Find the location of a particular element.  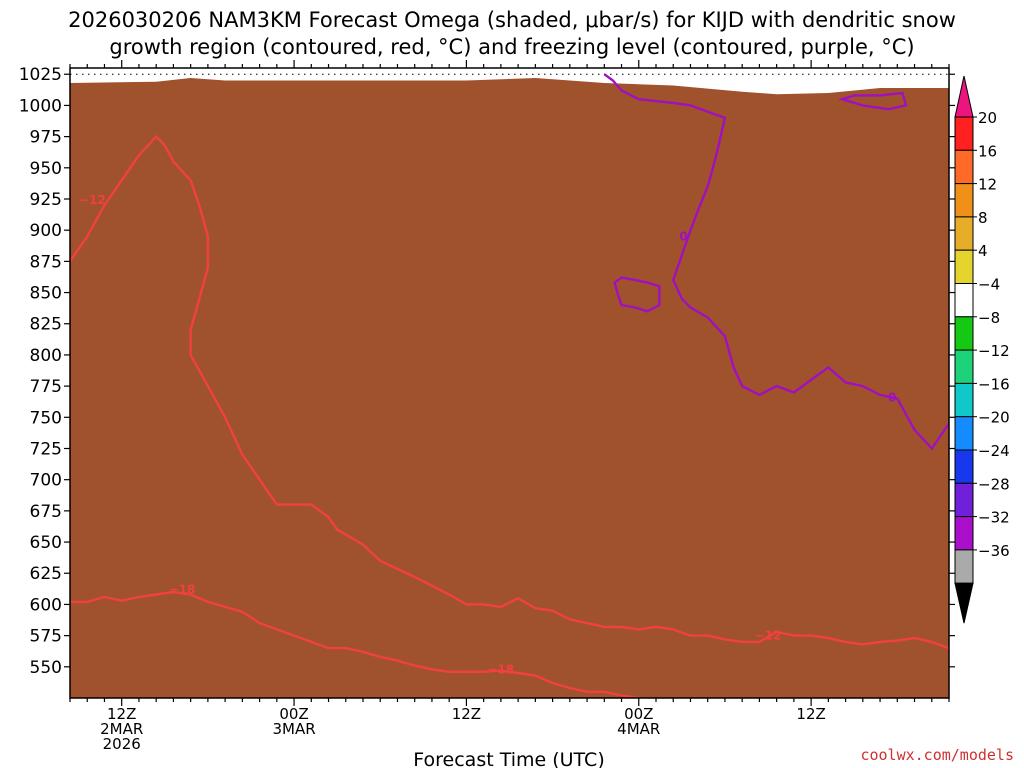

contour-label-5: 0 is located at coordinates (892, 397).